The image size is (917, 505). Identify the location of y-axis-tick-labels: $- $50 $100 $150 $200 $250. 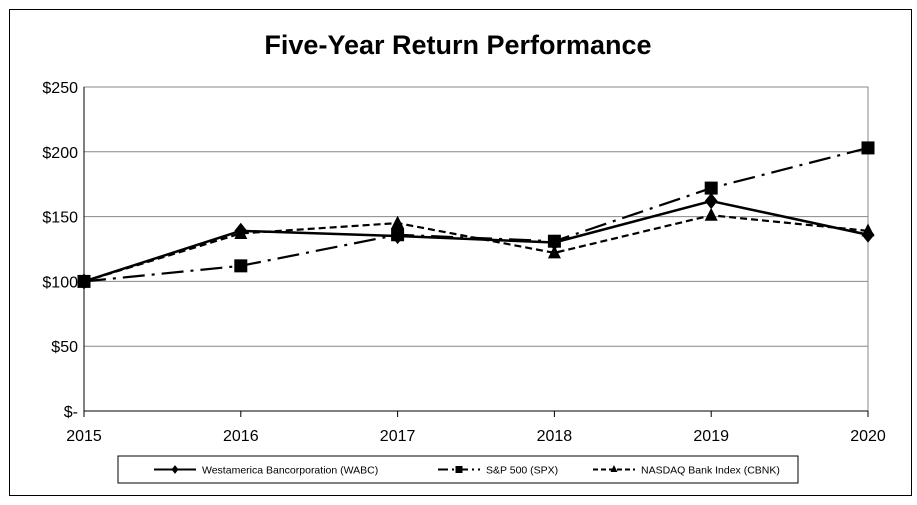
(60, 250).